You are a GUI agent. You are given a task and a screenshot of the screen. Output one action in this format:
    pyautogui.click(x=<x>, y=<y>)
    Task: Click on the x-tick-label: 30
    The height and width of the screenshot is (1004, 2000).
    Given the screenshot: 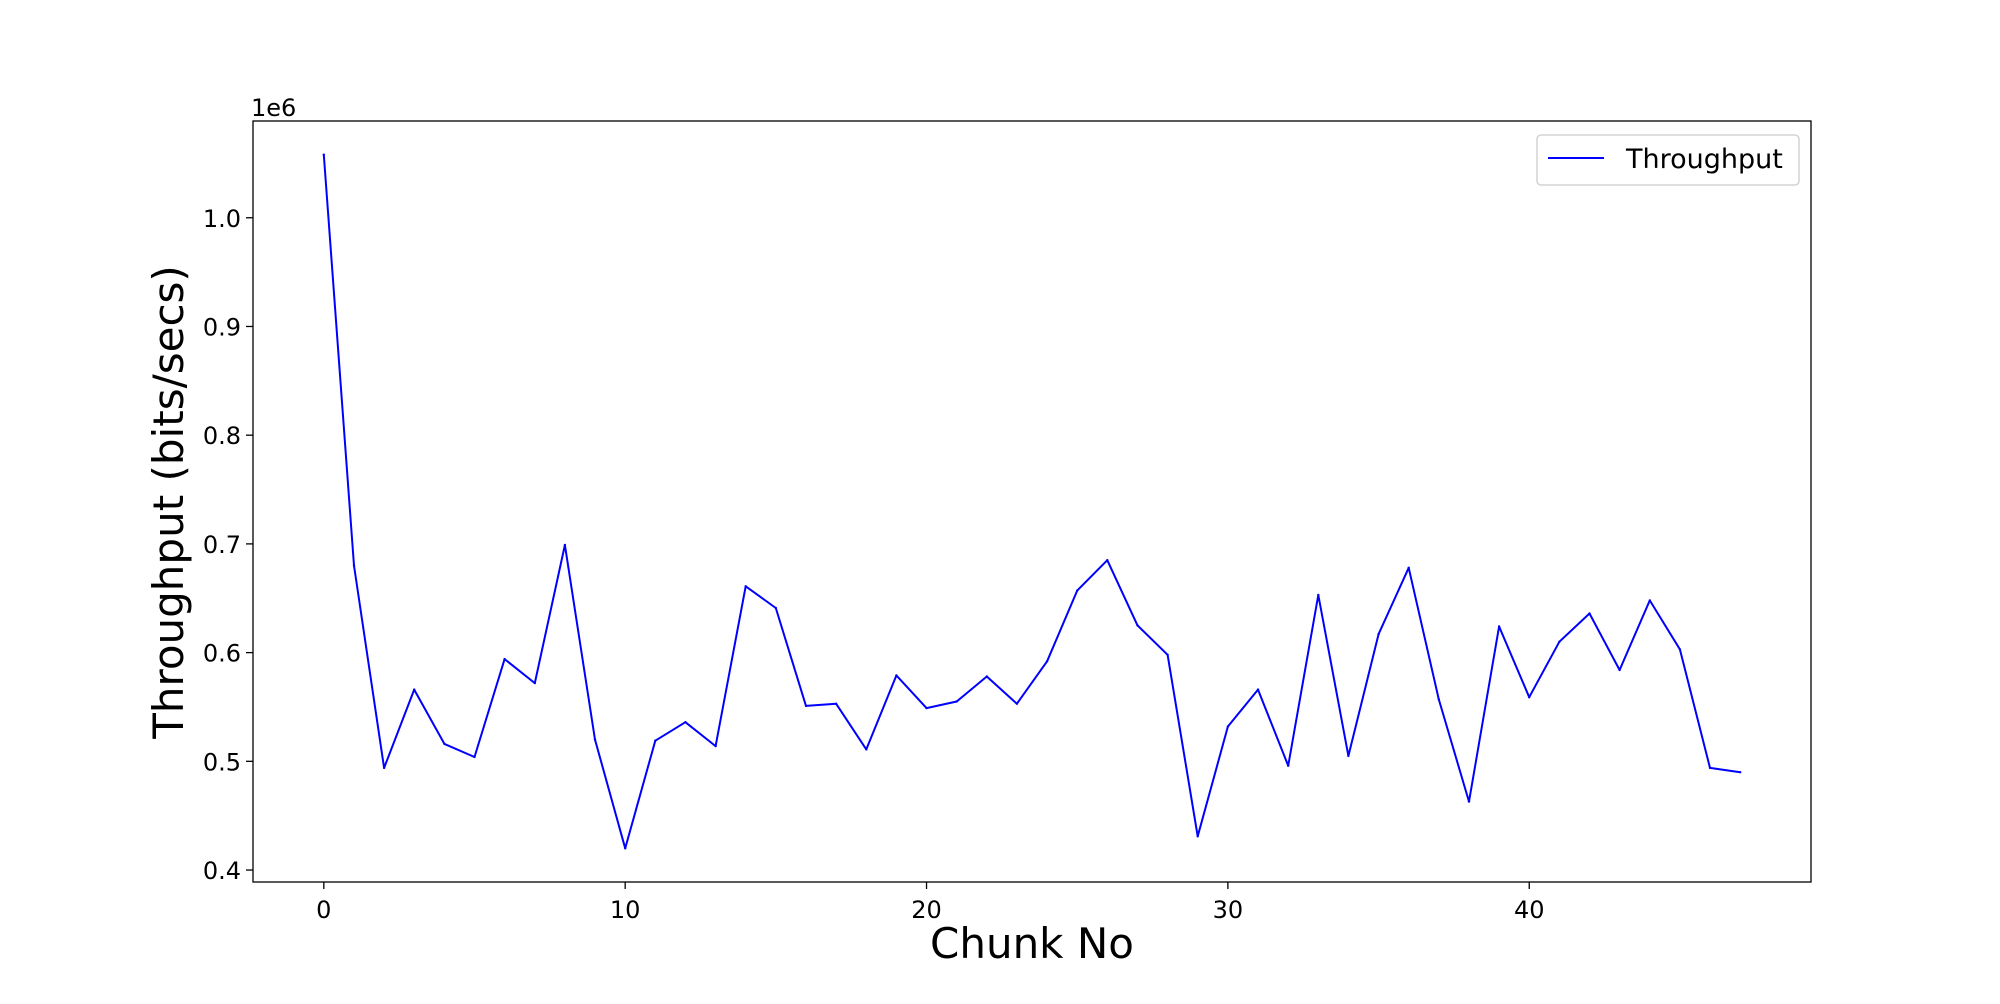 What is the action you would take?
    pyautogui.click(x=1228, y=910)
    